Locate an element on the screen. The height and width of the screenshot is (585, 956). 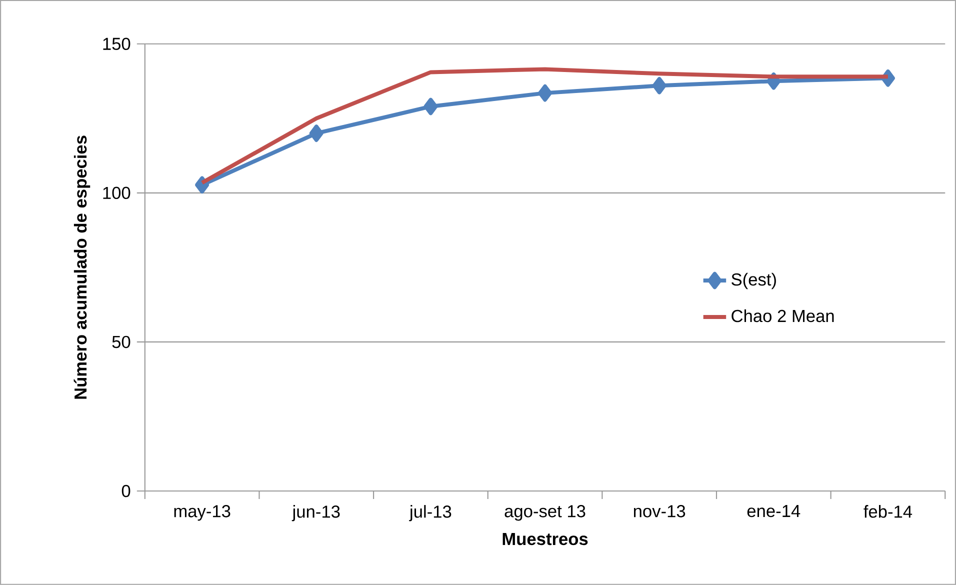
y-tick-label: 0 is located at coordinates (126, 491).